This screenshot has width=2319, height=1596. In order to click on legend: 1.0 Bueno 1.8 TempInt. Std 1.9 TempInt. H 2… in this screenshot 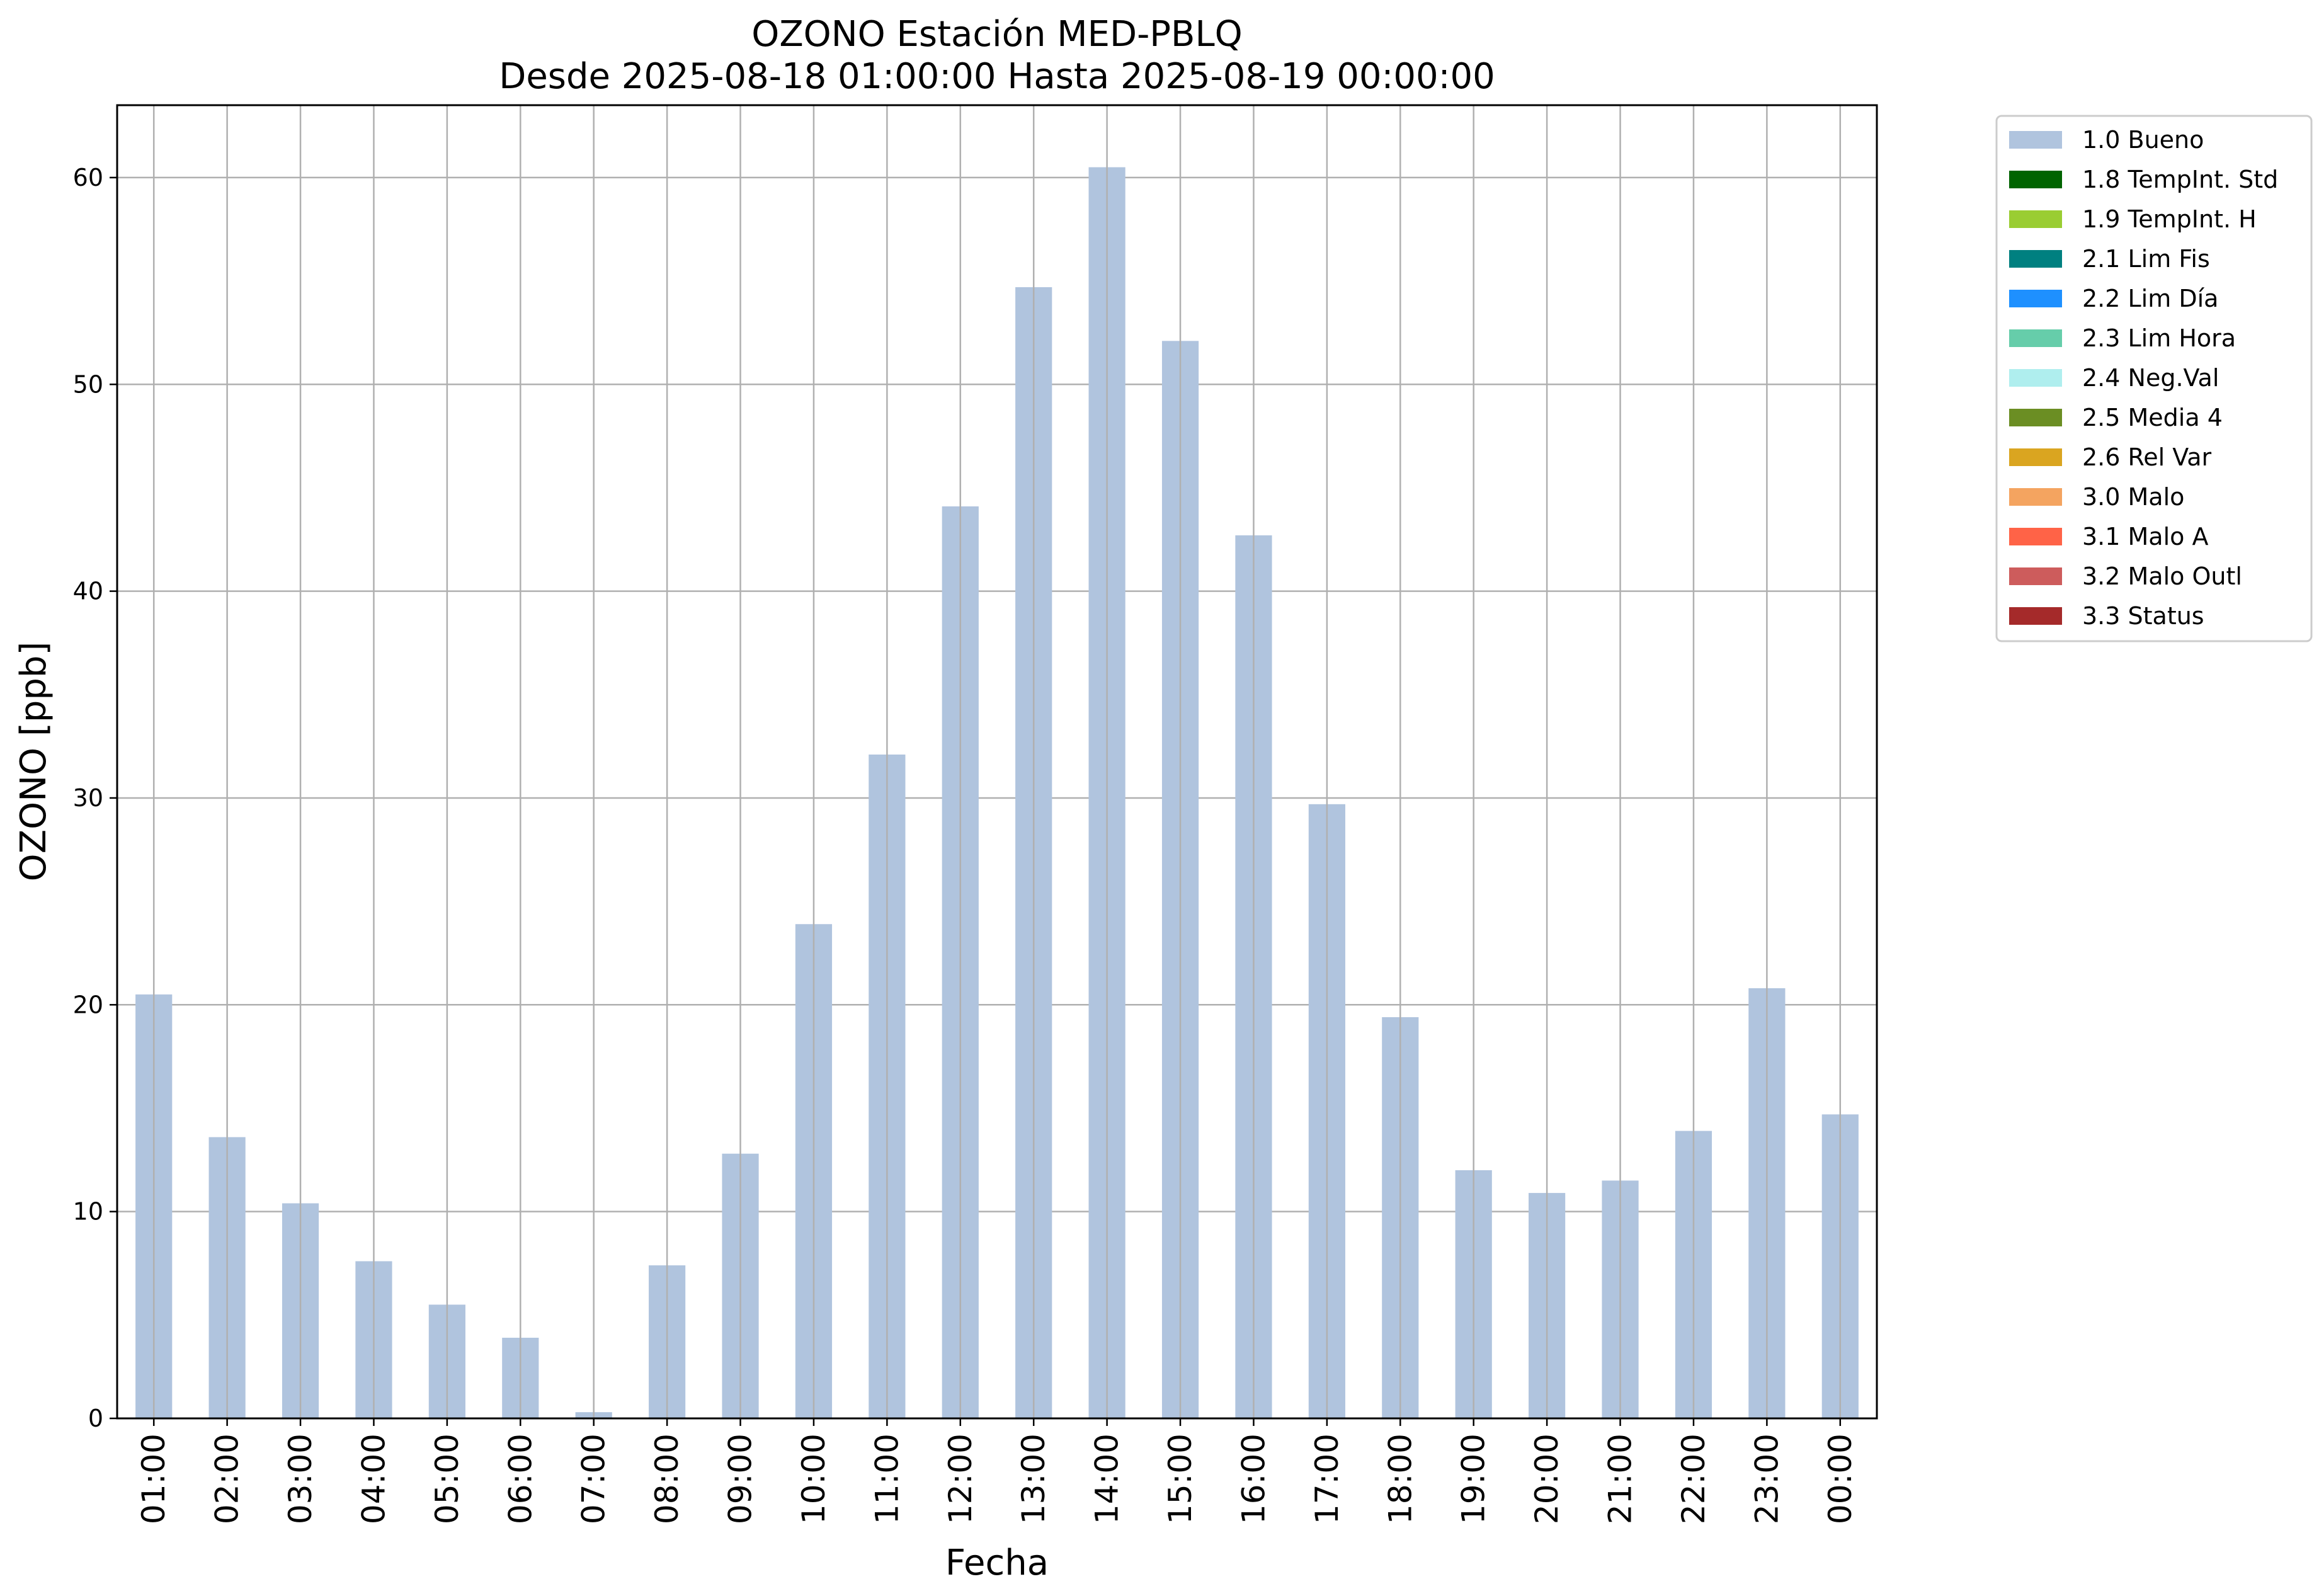, I will do `click(2154, 378)`.